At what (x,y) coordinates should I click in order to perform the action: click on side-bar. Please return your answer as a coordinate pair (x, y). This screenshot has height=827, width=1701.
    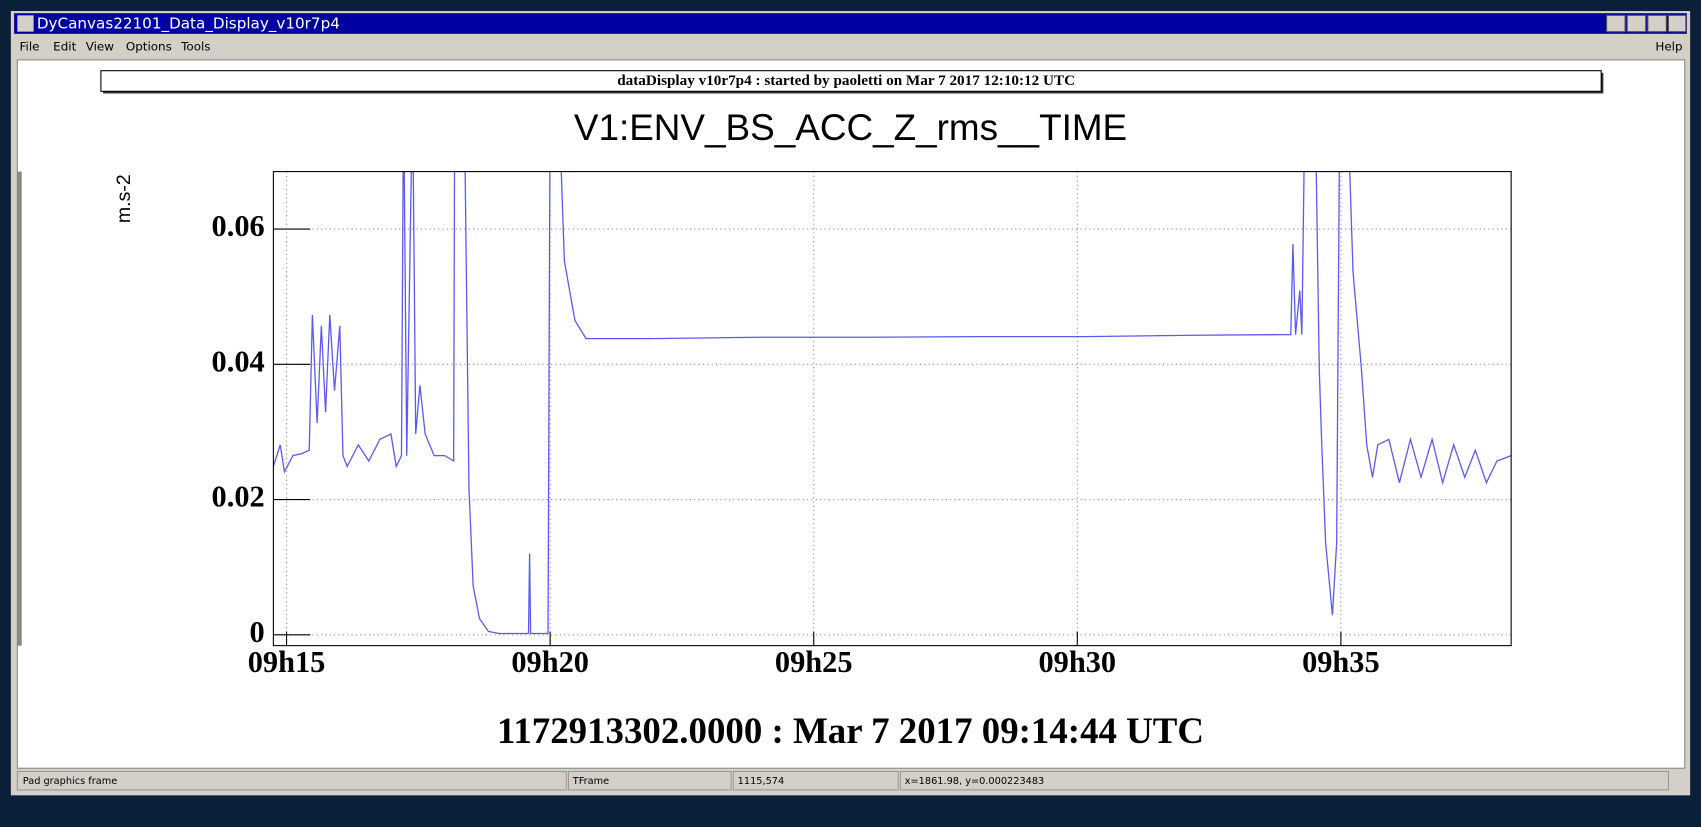
    Looking at the image, I should click on (19, 408).